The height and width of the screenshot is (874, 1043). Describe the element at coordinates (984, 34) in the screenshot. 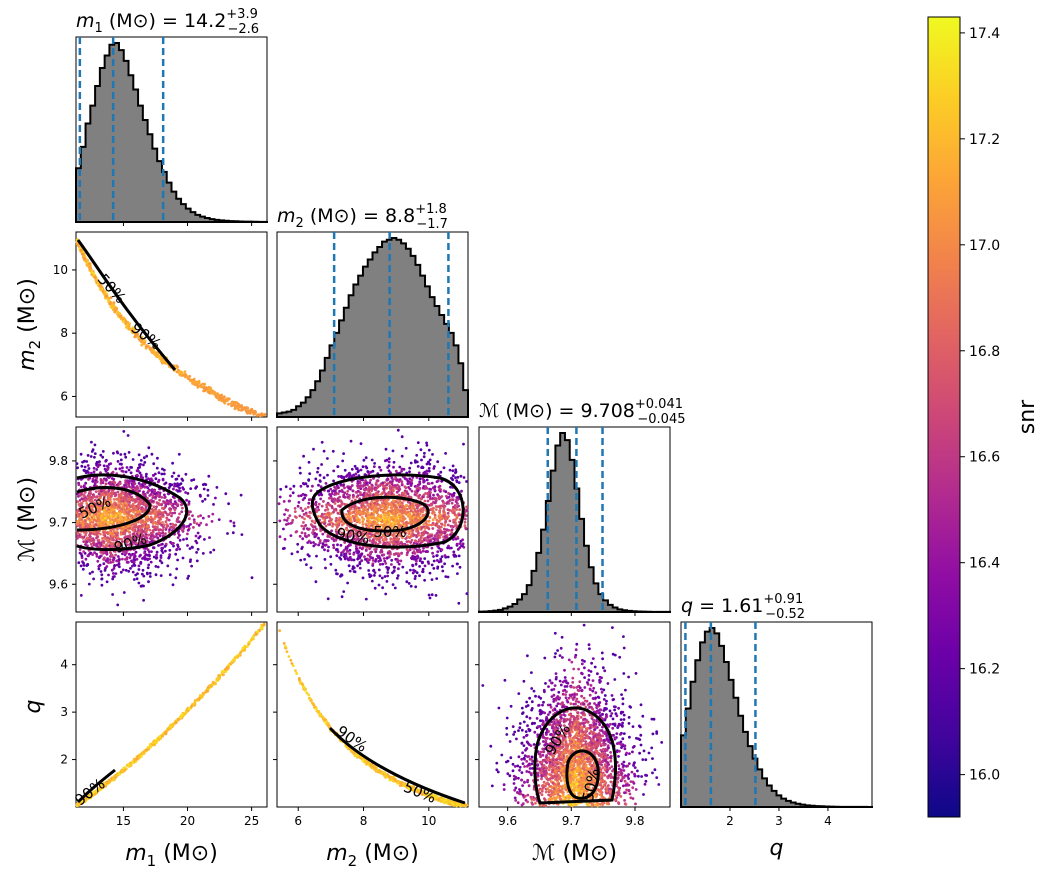

I see `colorbar-tick-label: 17.4` at that location.